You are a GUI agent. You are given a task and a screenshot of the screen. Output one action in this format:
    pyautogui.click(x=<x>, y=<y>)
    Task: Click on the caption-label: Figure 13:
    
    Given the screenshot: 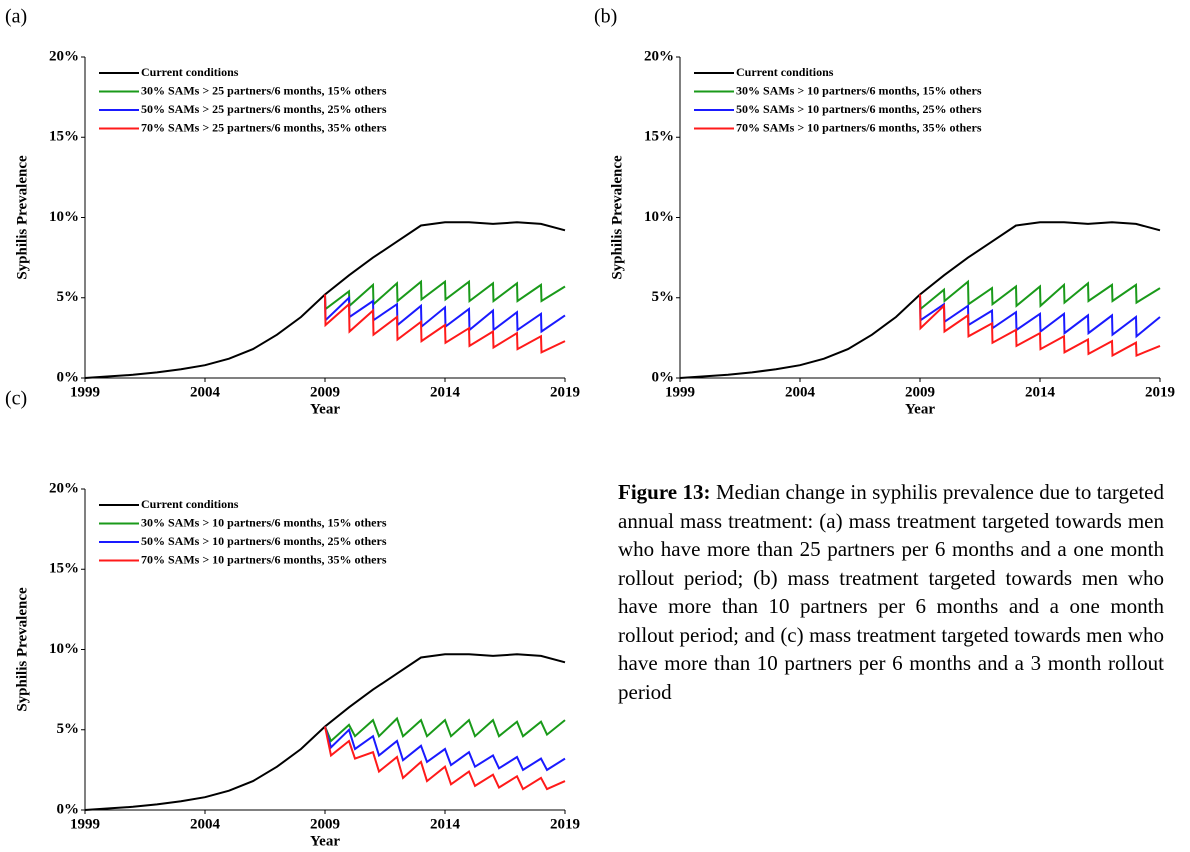 What is the action you would take?
    pyautogui.click(x=664, y=492)
    